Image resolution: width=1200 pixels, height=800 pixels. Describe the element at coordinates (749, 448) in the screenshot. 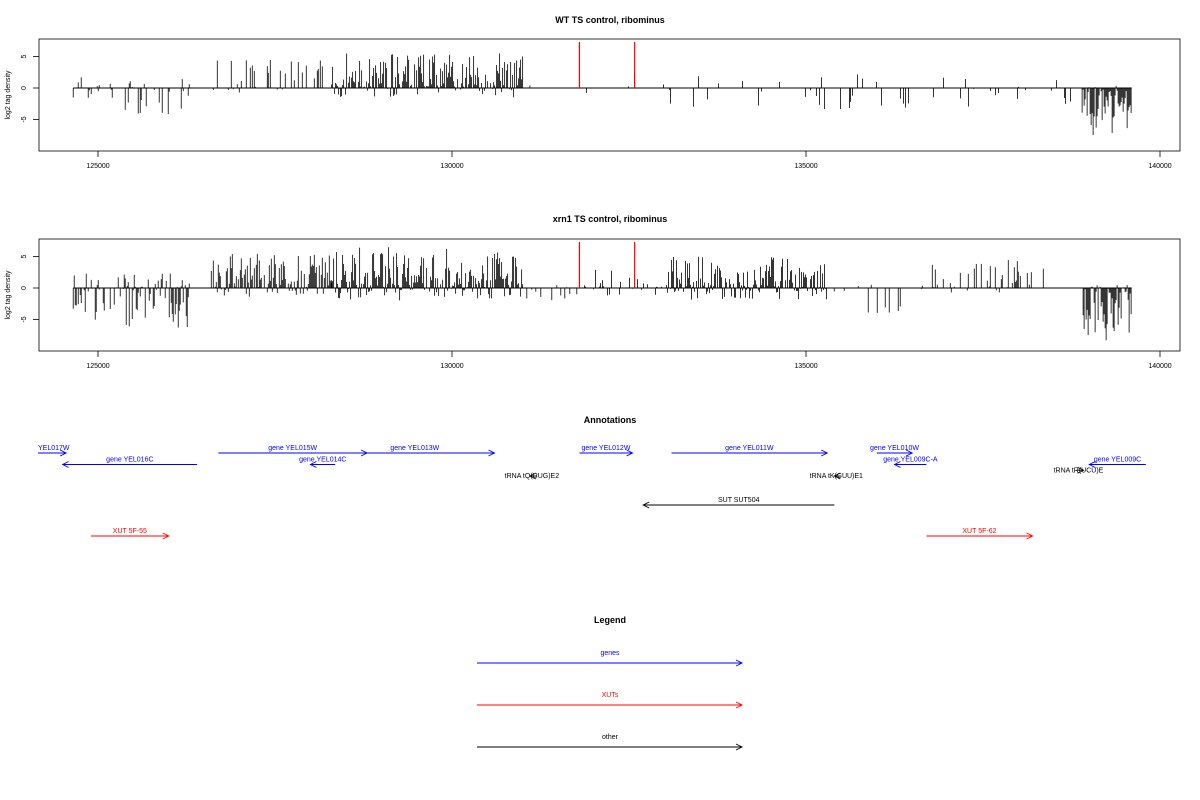

I see `feature-label: gene YEL011W` at that location.